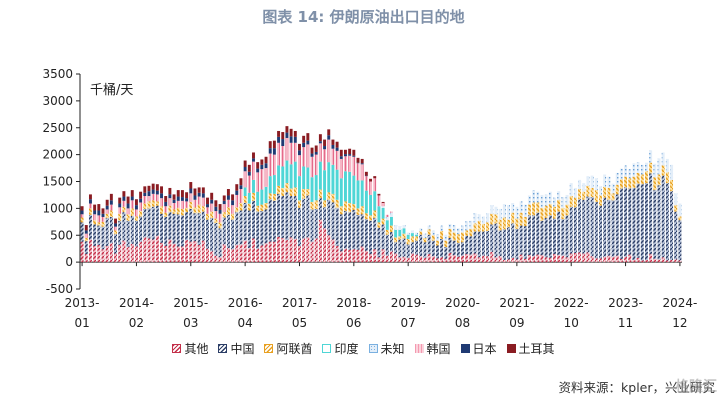  What do you see at coordinates (288, 348) in the screenshot?
I see `legend-item: 阿联酋` at bounding box center [288, 348].